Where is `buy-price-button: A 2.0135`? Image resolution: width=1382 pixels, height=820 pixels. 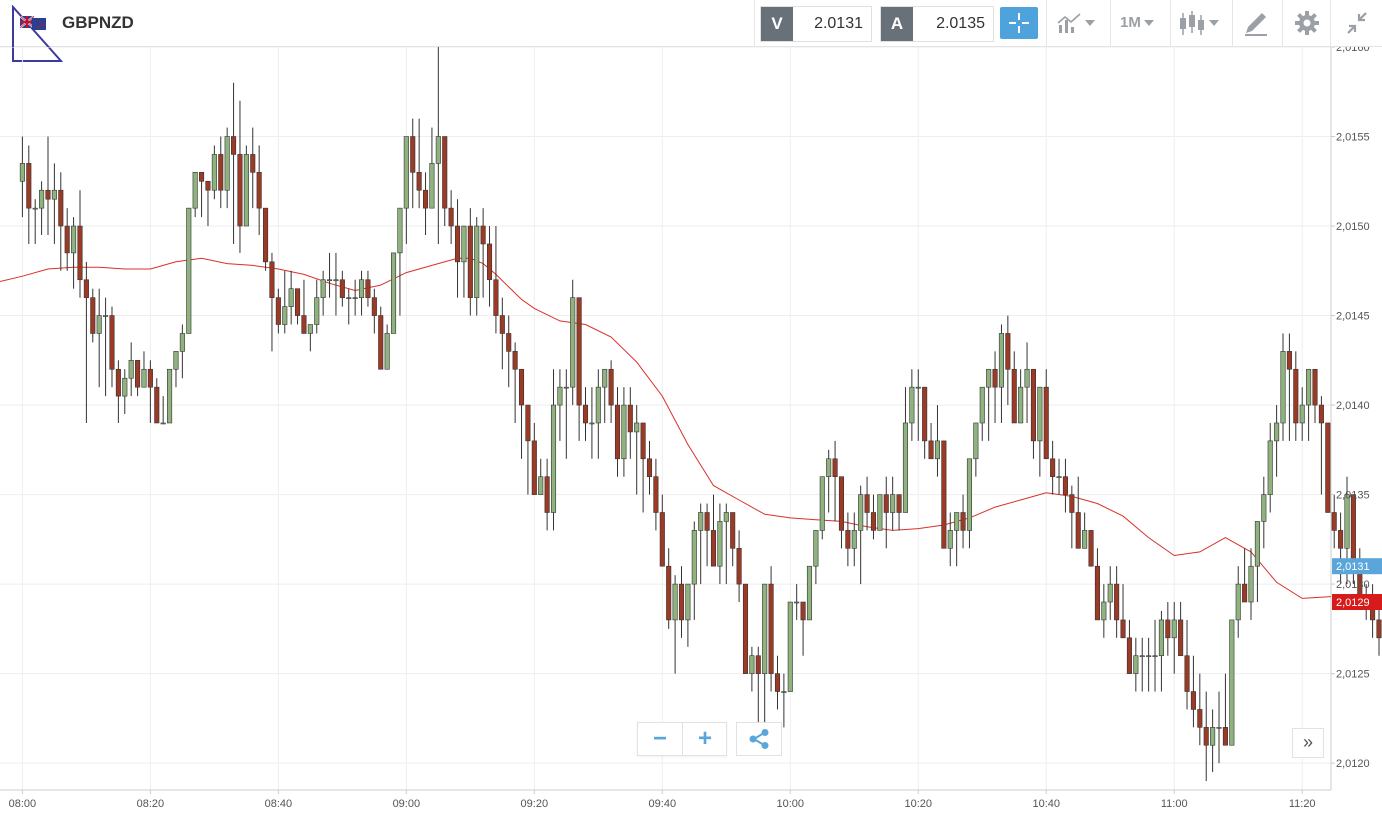
buy-price-button: A 2.0135 is located at coordinates (937, 24).